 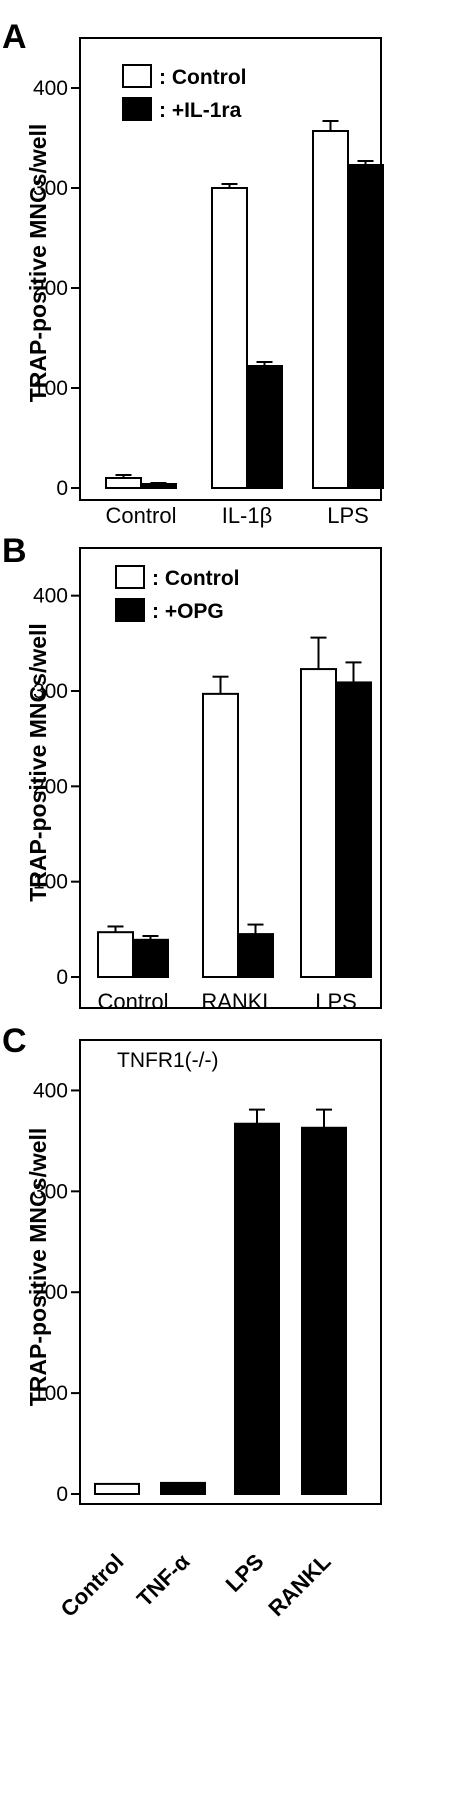 I want to click on panel-b-ytick-label: 300, so click(x=50, y=691).